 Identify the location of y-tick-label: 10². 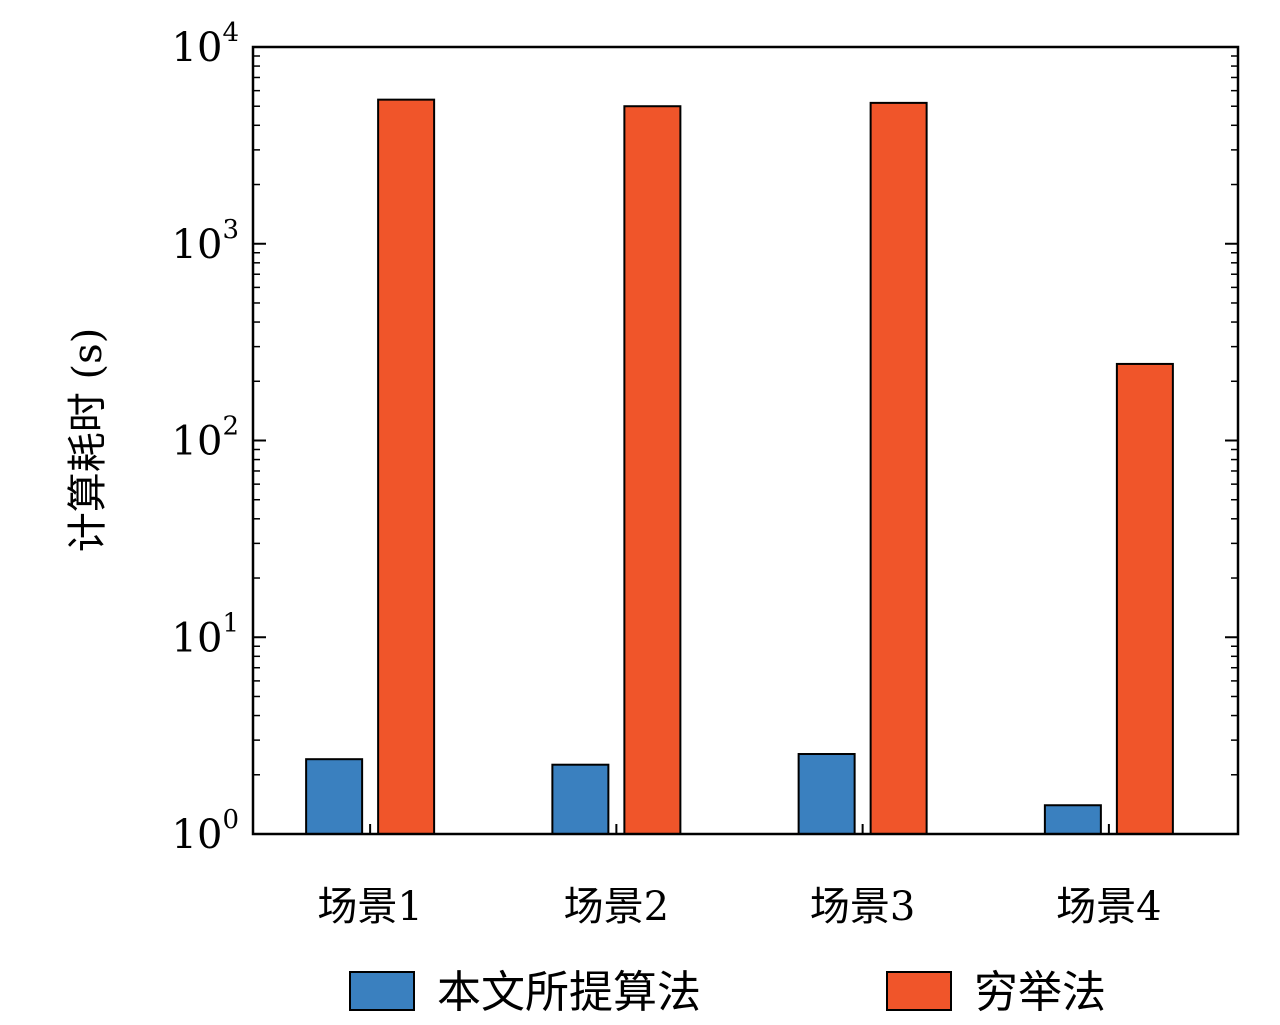
(205, 438).